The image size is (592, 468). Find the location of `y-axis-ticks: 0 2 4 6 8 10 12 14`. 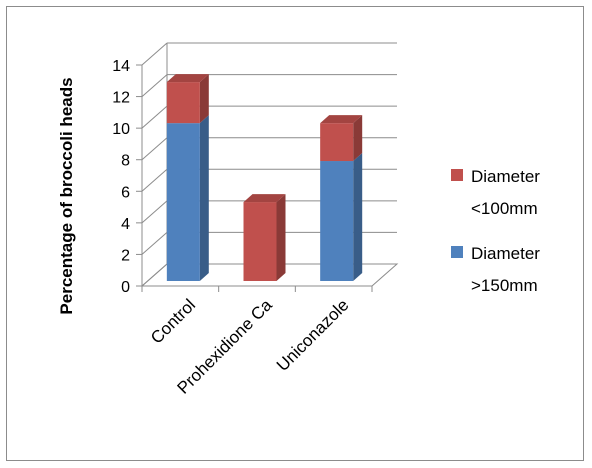

y-axis-ticks: 0 2 4 6 8 10 12 14 is located at coordinates (127, 177).